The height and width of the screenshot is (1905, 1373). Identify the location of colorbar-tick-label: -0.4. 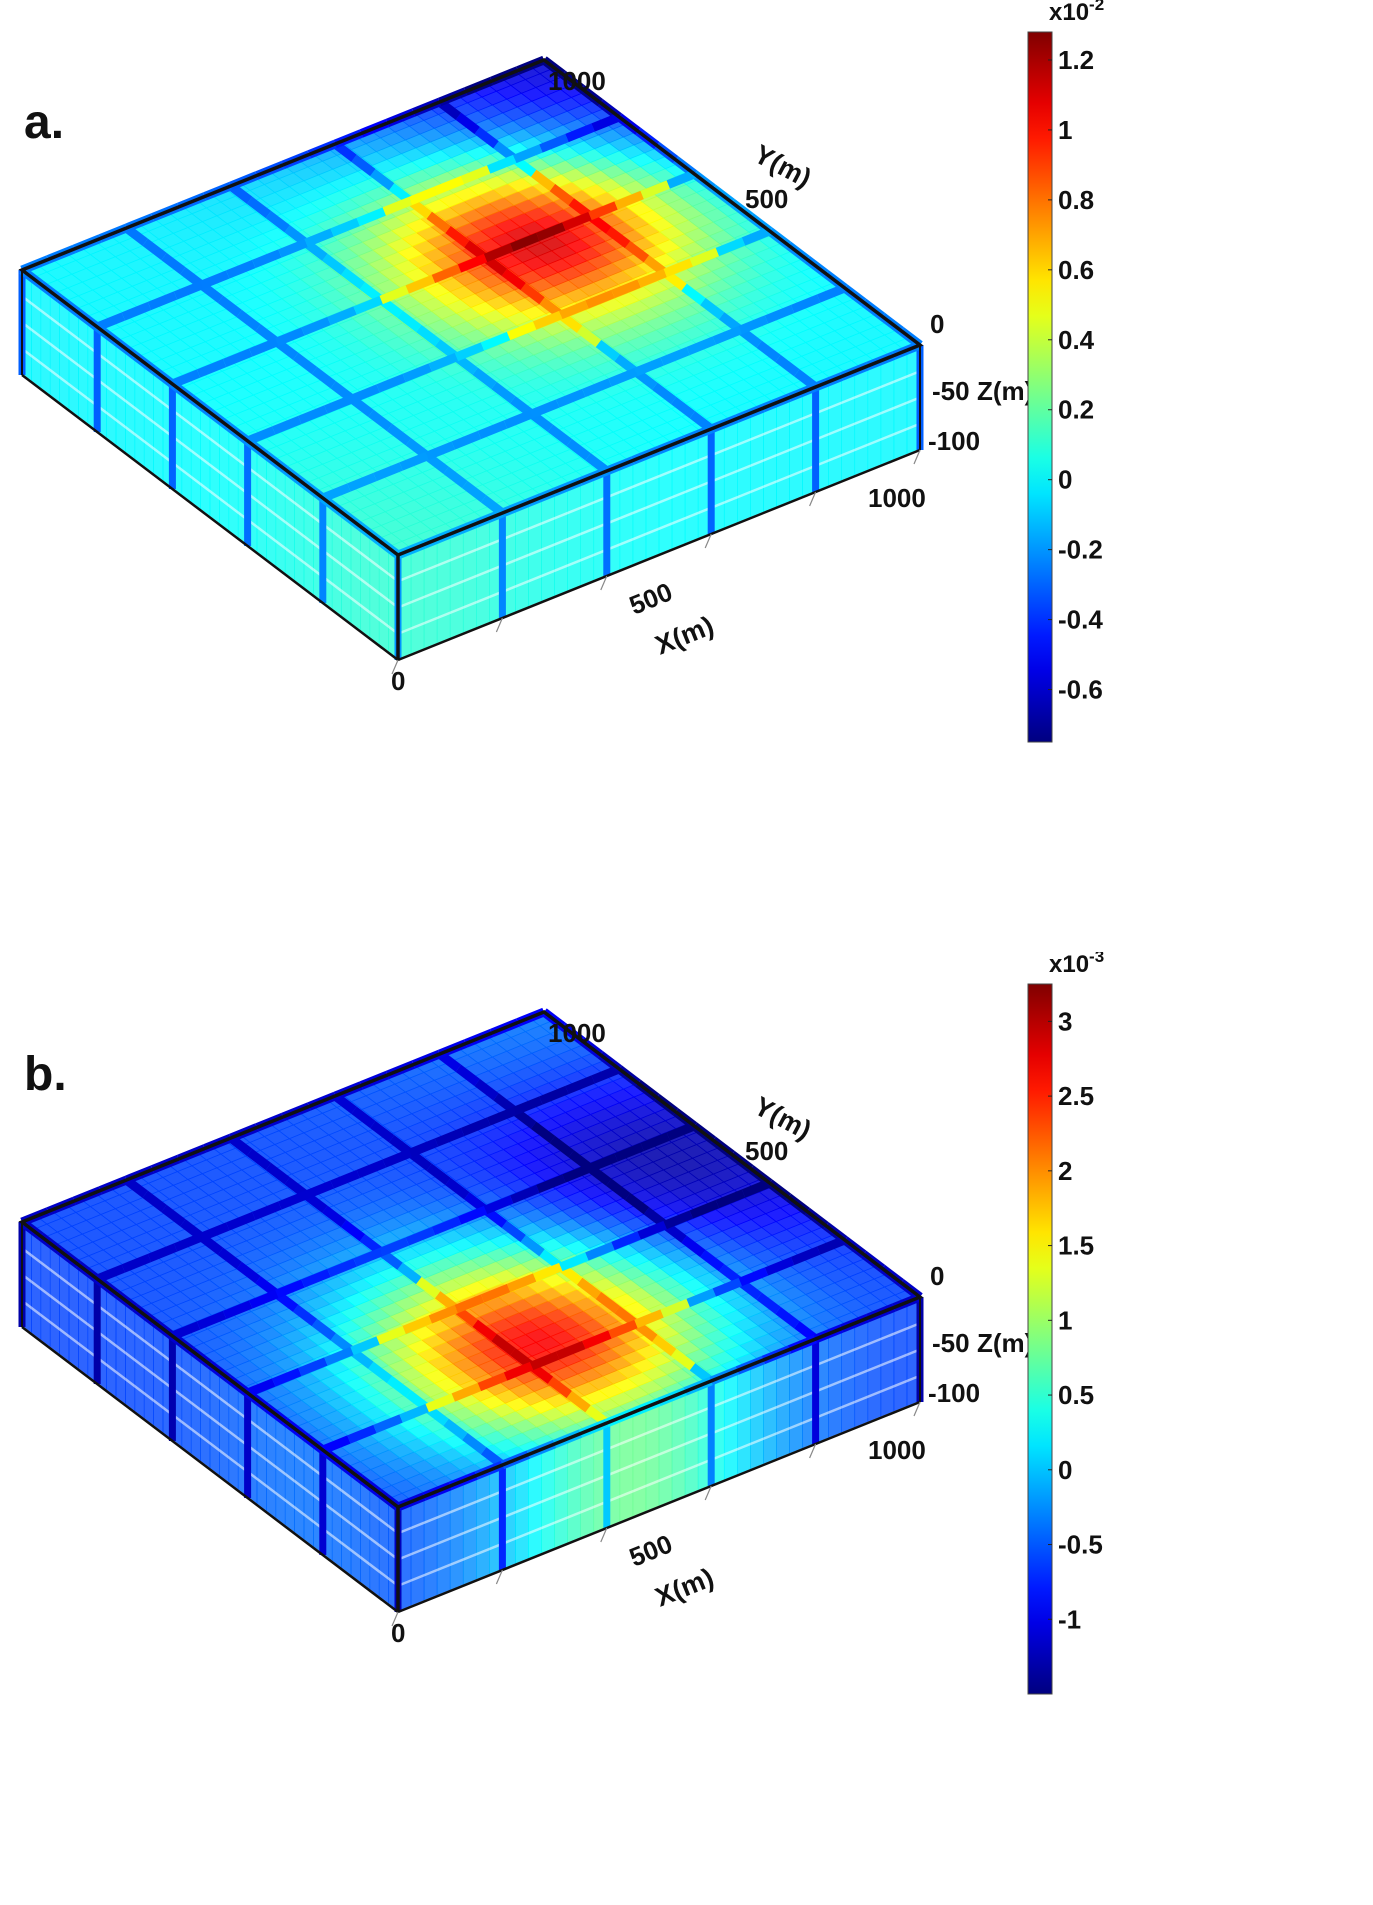
(1080, 620).